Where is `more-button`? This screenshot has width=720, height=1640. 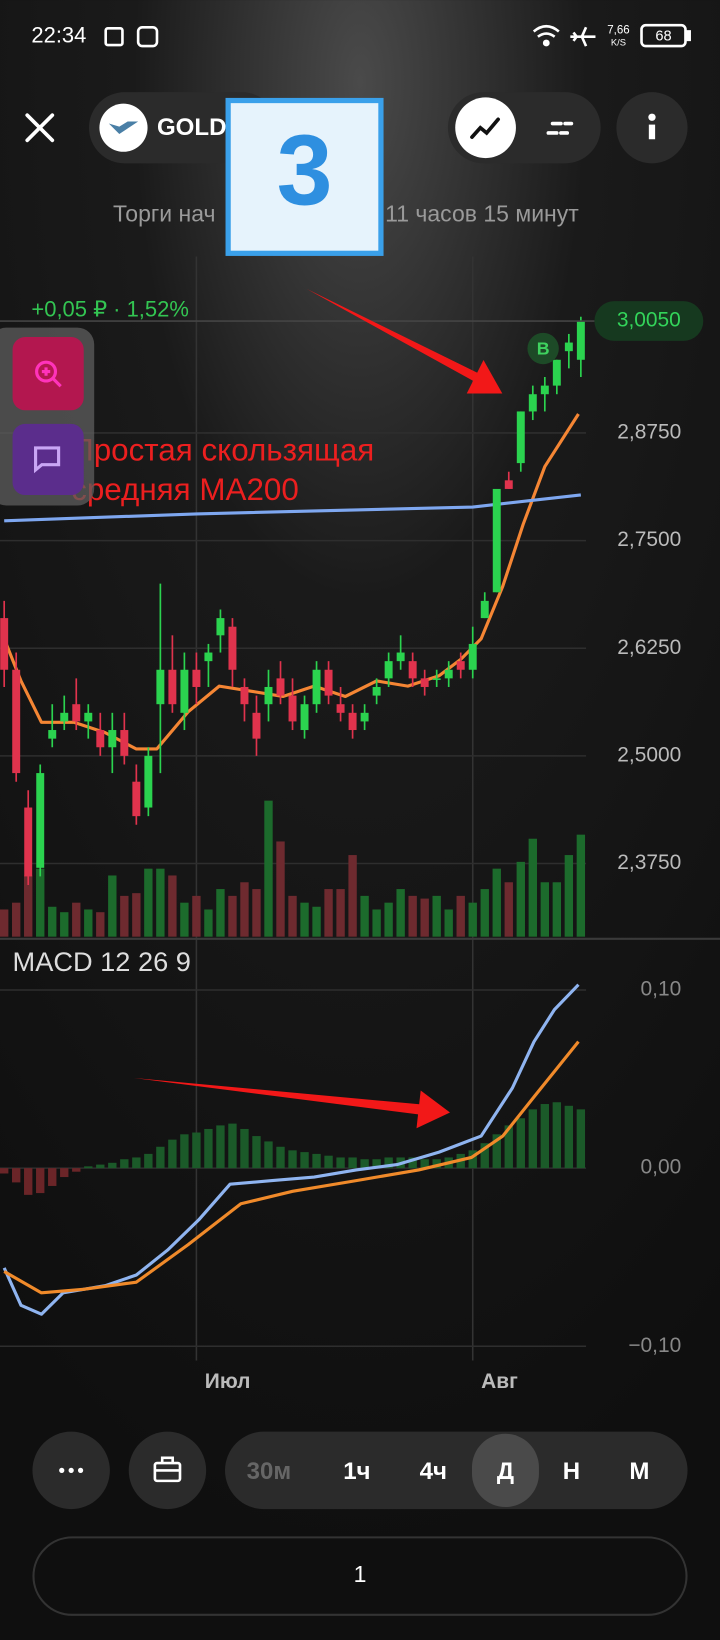 more-button is located at coordinates (71, 1470).